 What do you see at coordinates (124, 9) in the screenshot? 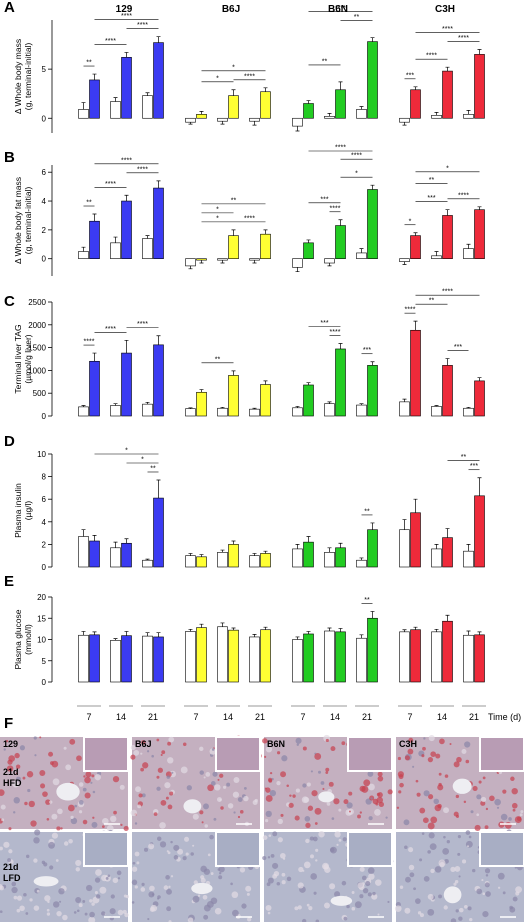
I see `group-label: 129` at bounding box center [124, 9].